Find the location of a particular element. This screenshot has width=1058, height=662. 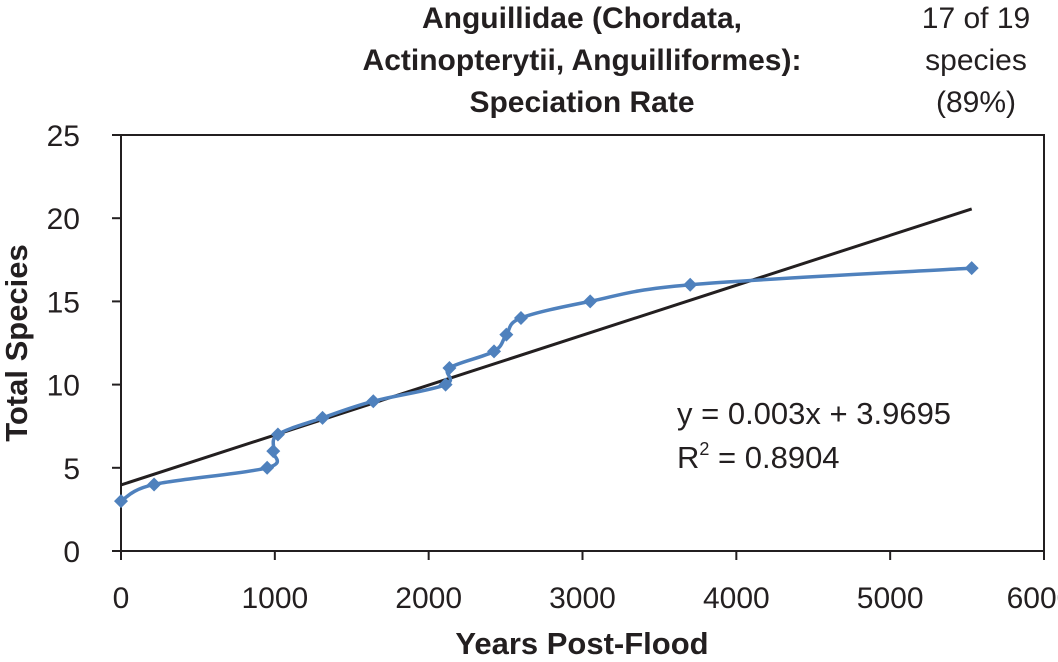

r-squared-exponent: 2 is located at coordinates (704, 449).